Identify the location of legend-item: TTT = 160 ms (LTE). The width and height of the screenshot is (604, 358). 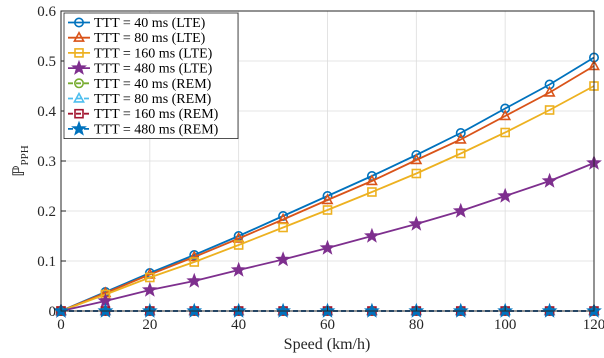
(140, 53).